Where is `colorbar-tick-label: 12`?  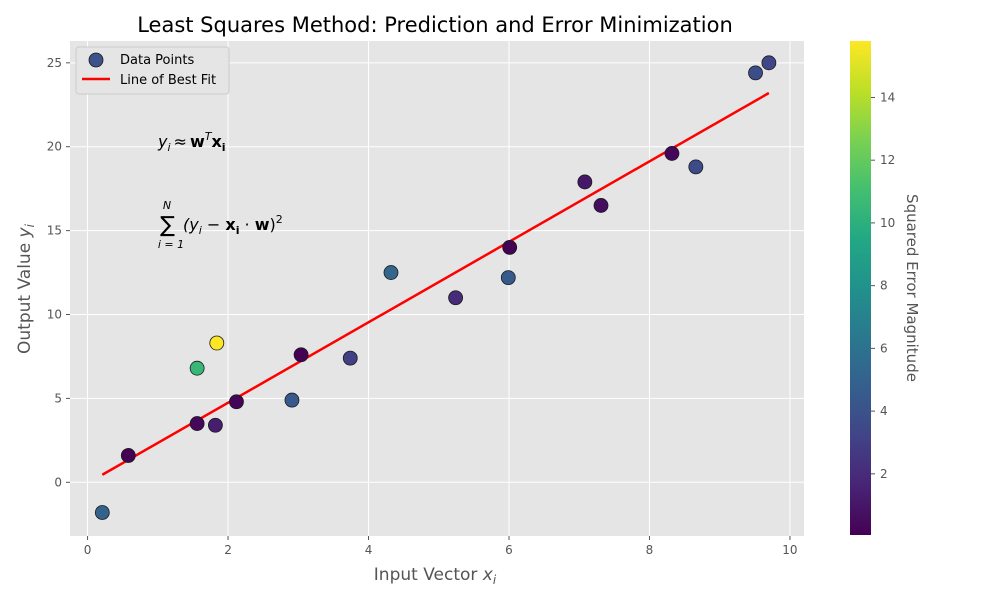
colorbar-tick-label: 12 is located at coordinates (887, 160).